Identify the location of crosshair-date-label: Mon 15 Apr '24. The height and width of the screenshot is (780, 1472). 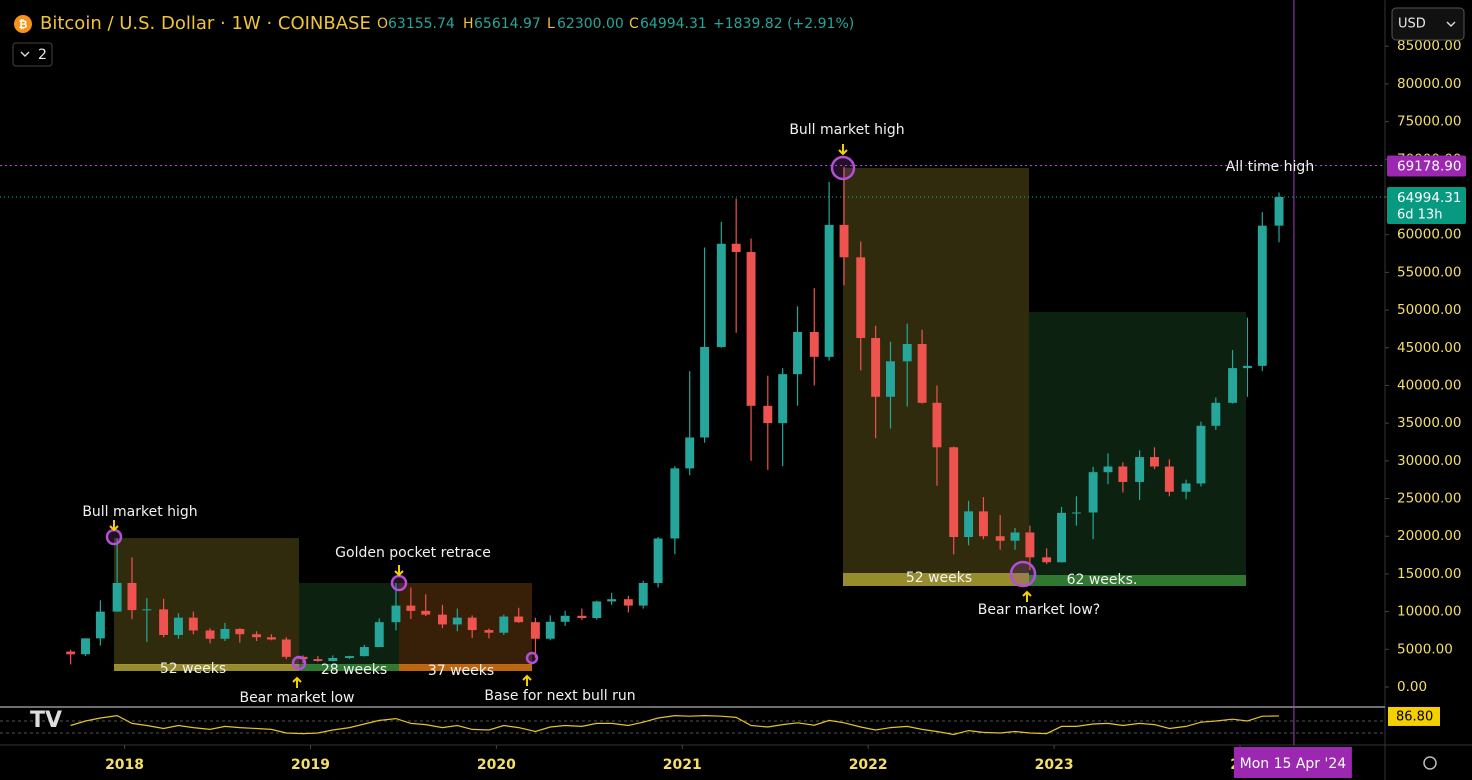
(1293, 764).